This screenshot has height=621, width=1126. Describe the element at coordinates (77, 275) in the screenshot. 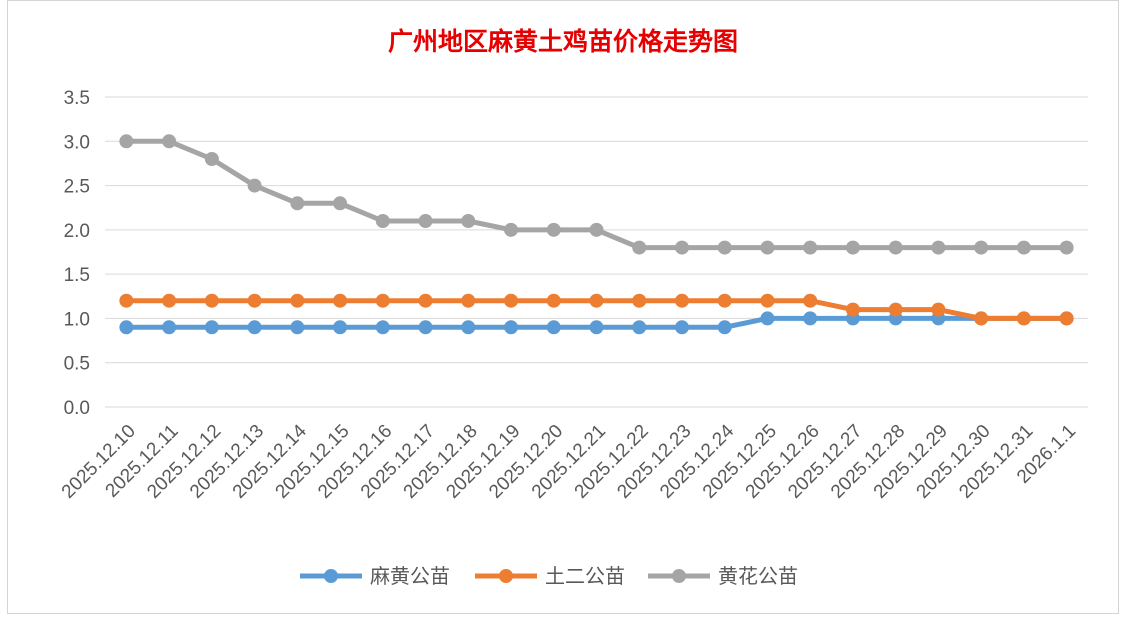

I see `y-tick-label: 1.5` at that location.